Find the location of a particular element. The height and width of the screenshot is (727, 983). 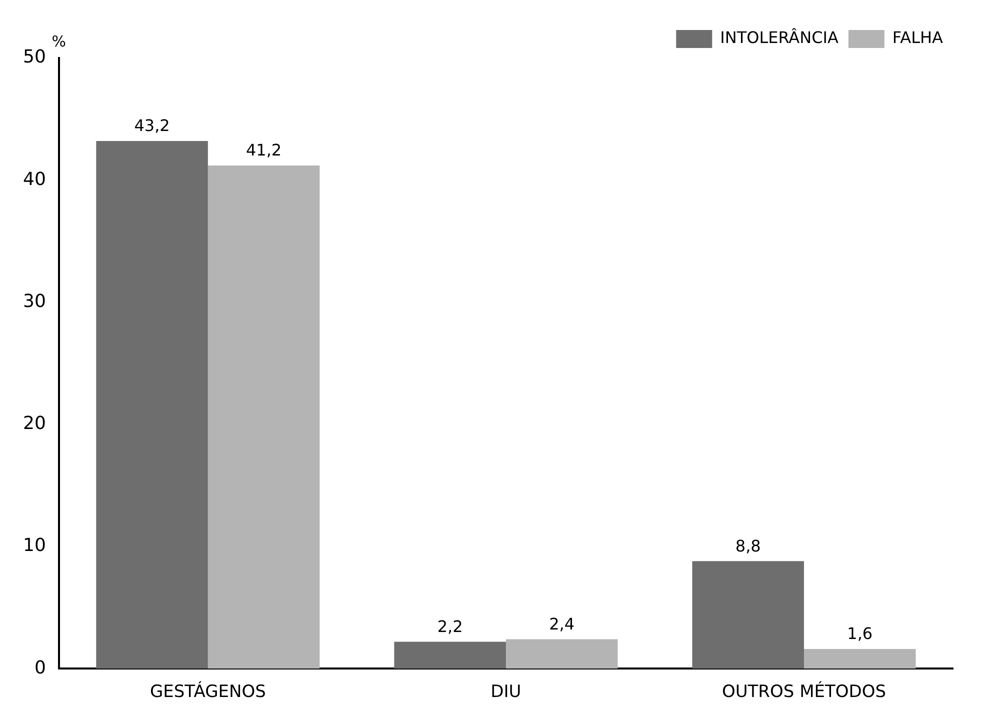

y-tick-label: 30 is located at coordinates (34, 301).